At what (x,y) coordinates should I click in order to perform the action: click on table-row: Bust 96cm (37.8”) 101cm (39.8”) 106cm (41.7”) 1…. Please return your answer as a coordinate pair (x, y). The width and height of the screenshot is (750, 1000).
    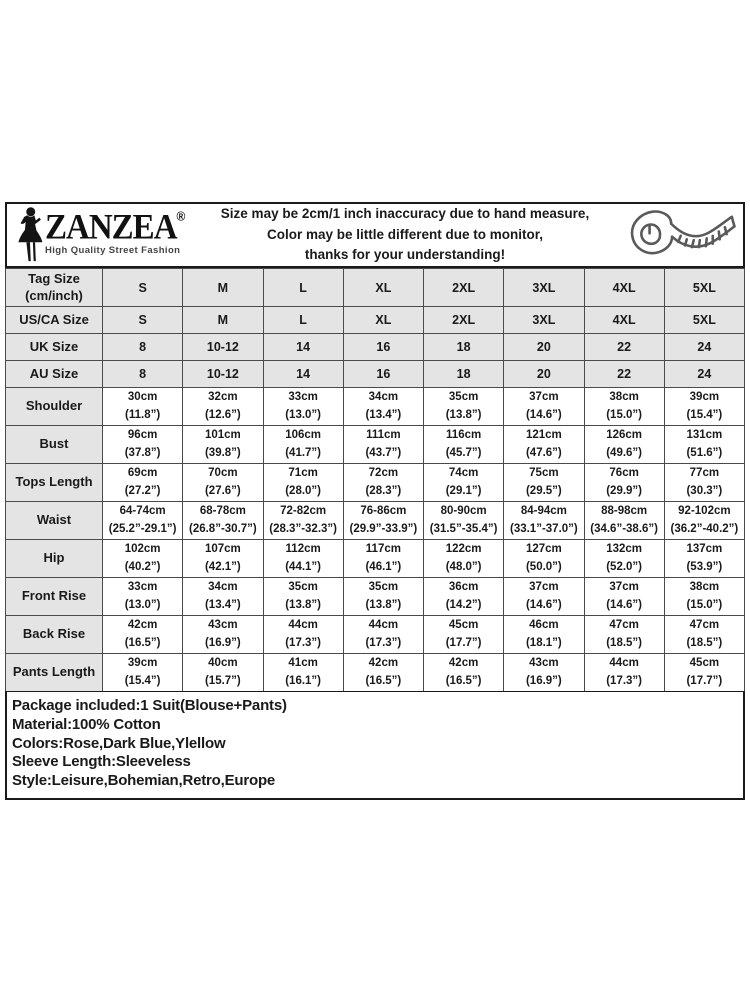
    Looking at the image, I should click on (375, 444).